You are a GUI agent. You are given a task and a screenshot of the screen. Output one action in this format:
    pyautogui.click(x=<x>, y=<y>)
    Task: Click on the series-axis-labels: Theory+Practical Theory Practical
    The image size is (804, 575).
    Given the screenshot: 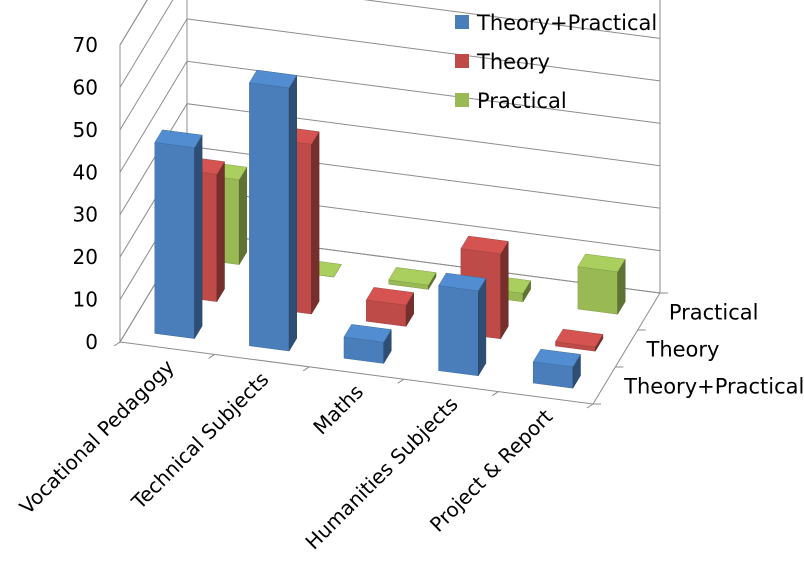 What is the action you would take?
    pyautogui.click(x=713, y=350)
    